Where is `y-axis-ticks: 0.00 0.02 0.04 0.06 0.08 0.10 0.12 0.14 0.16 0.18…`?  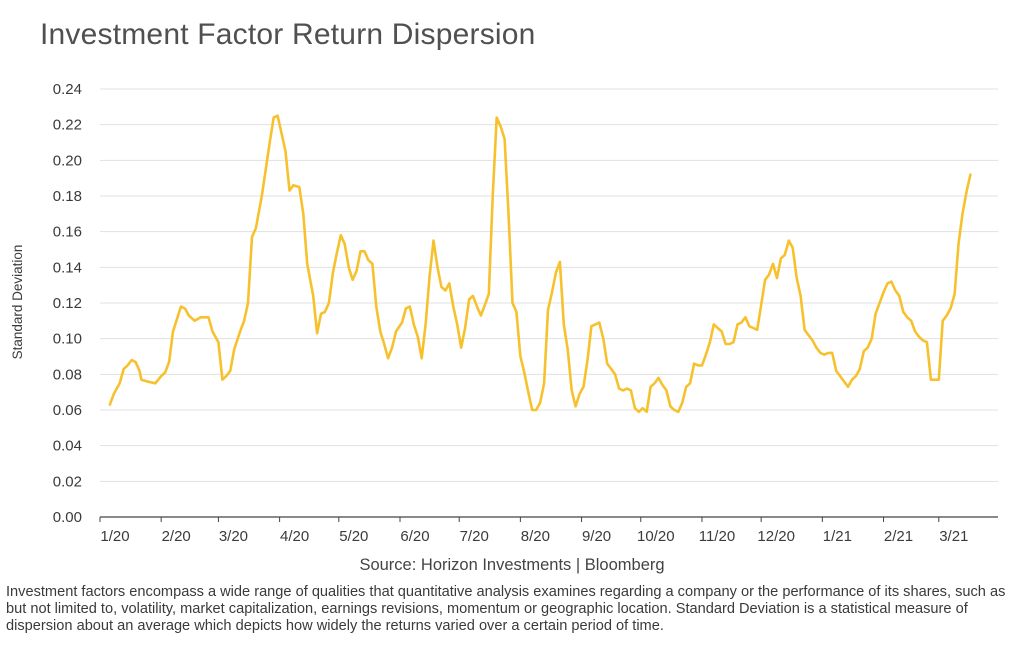 y-axis-ticks: 0.00 0.02 0.04 0.06 0.08 0.10 0.12 0.14 0.16 0.18… is located at coordinates (67, 303).